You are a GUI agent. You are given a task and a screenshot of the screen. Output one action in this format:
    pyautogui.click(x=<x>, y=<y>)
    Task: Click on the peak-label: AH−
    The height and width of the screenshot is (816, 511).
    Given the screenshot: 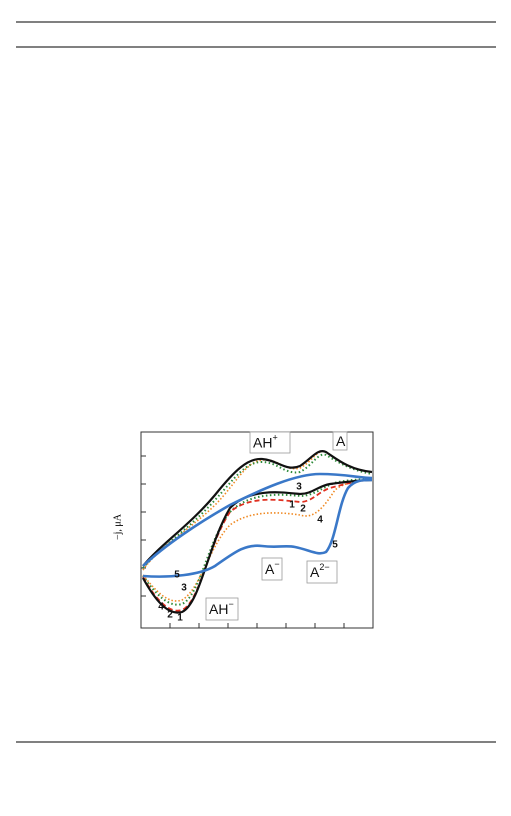 What is the action you would take?
    pyautogui.click(x=221, y=607)
    